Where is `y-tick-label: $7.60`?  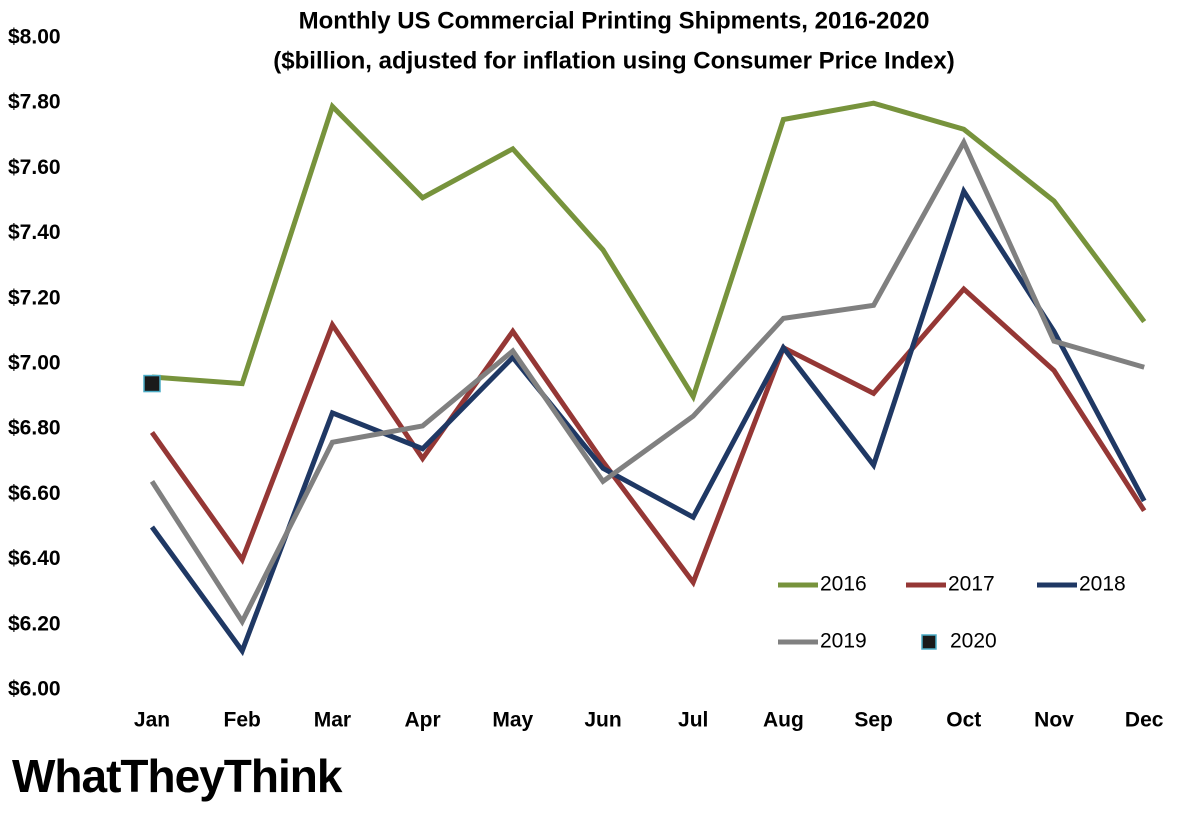
y-tick-label: $7.60 is located at coordinates (34, 167).